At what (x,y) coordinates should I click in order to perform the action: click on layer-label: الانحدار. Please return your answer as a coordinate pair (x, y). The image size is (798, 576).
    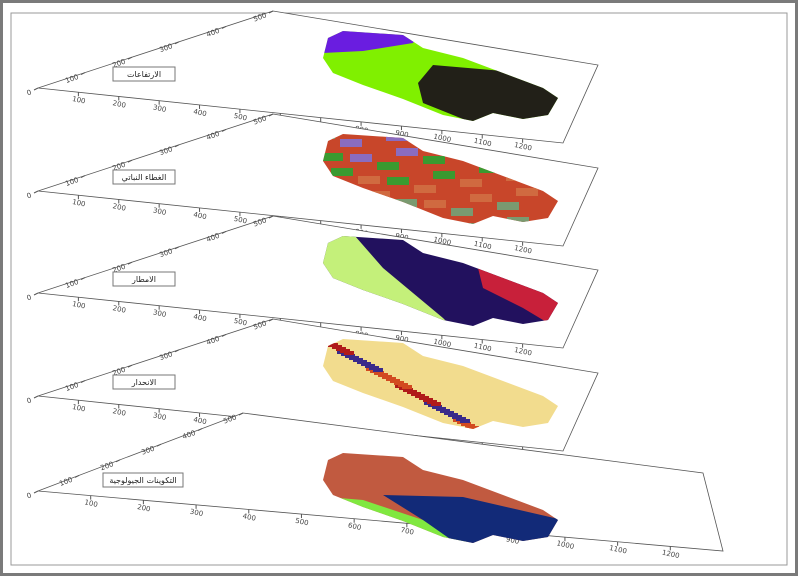
    Looking at the image, I should click on (143, 382).